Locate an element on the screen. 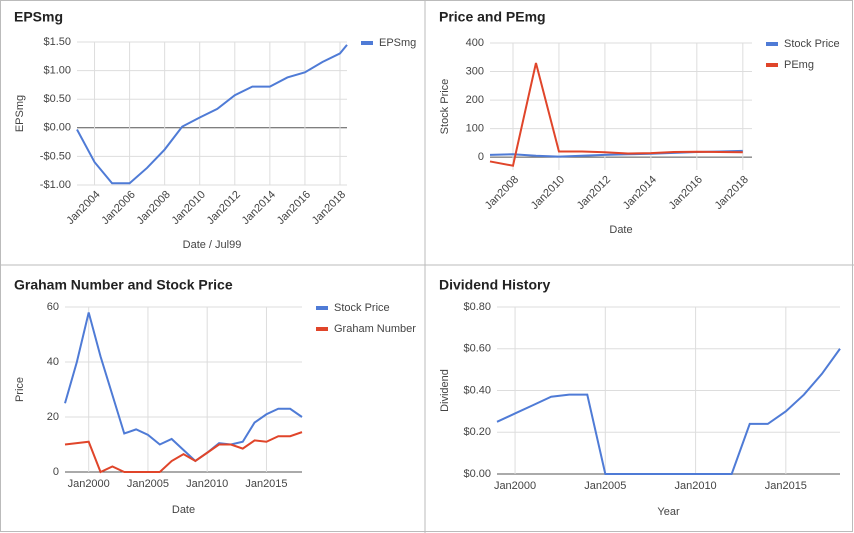 The image size is (854, 533). y-tick-label: $0.40 is located at coordinates (477, 390).